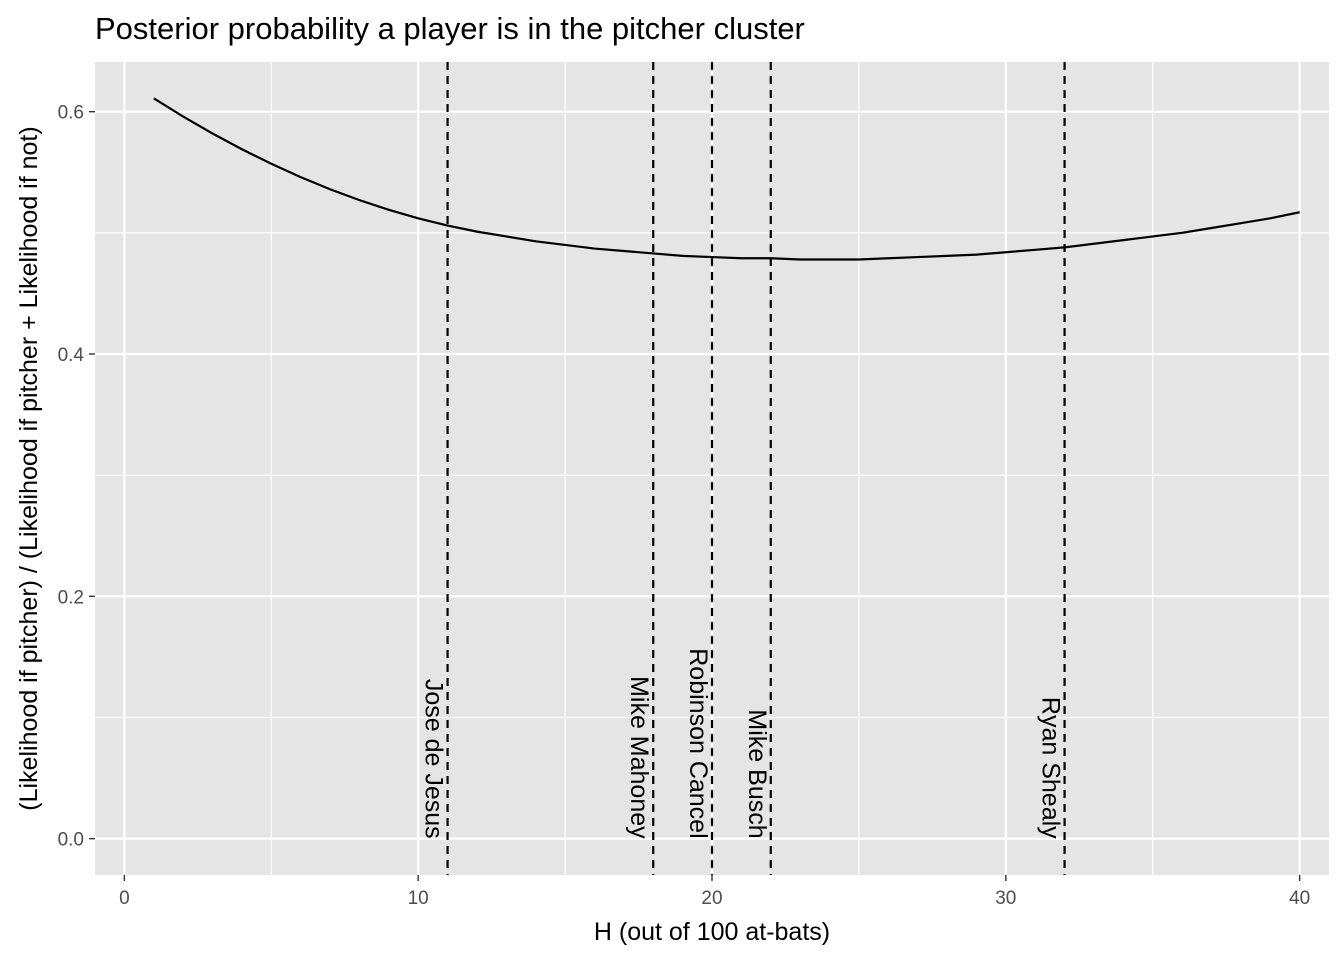 The width and height of the screenshot is (1344, 960). Describe the element at coordinates (1005, 898) in the screenshot. I see `x-tick-label: 30` at that location.